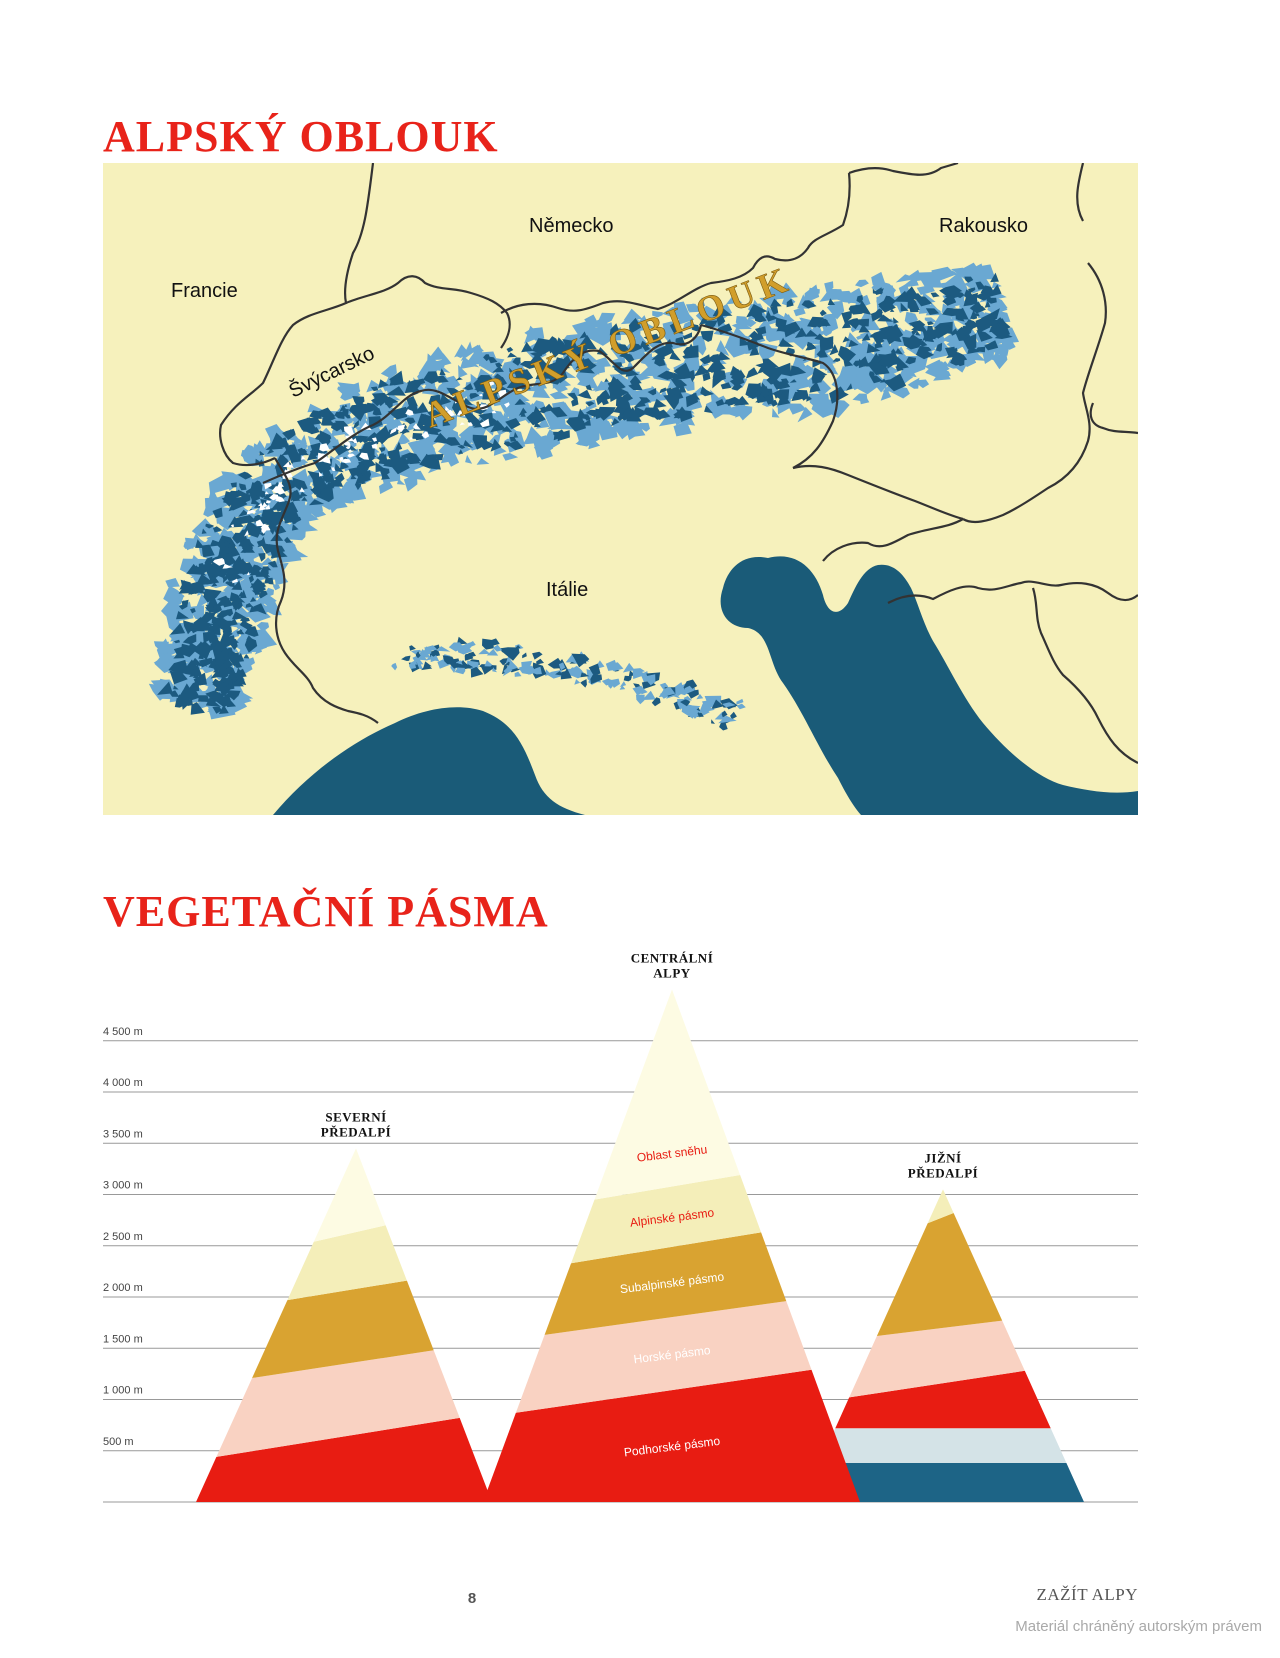 This screenshot has width=1280, height=1658. Describe the element at coordinates (672, 966) in the screenshot. I see `mountain-title-centralni: CENTRÁLNÍ ALPY` at that location.